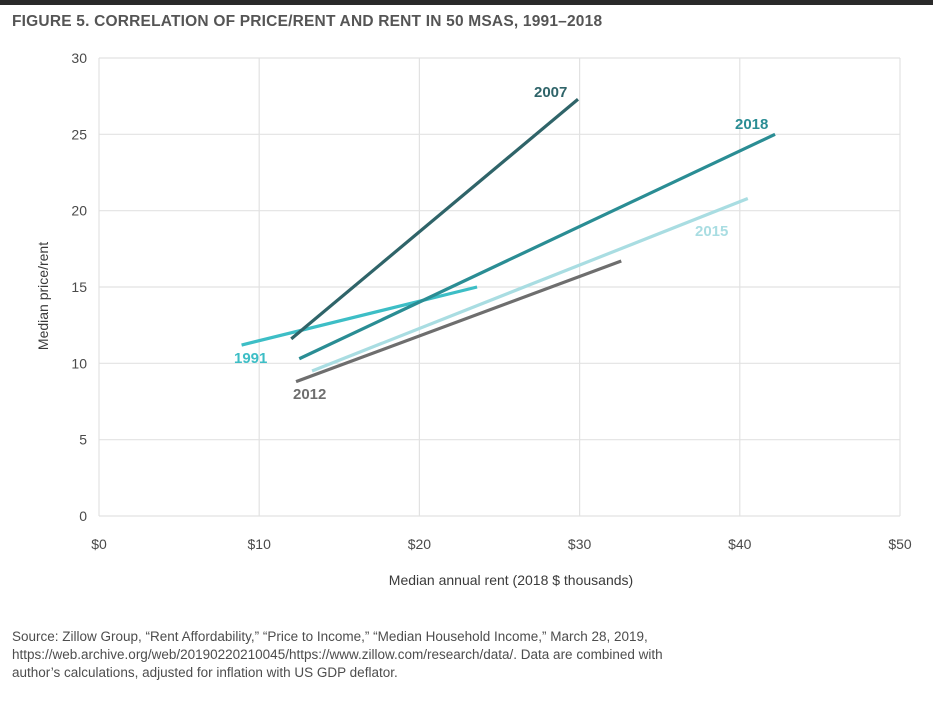 Image resolution: width=933 pixels, height=701 pixels. What do you see at coordinates (83, 440) in the screenshot?
I see `y-tick-label: 5` at bounding box center [83, 440].